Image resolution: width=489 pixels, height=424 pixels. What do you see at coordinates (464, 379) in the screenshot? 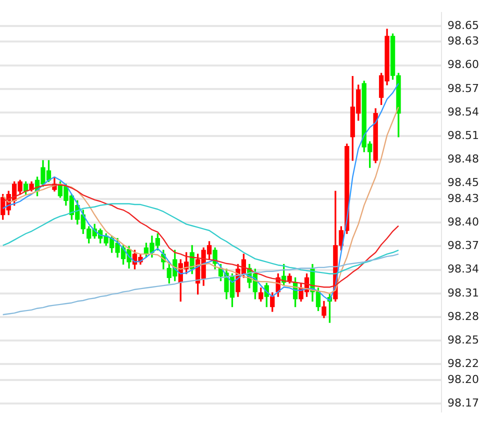
I see `y-tick-label: 98.20` at bounding box center [464, 379].